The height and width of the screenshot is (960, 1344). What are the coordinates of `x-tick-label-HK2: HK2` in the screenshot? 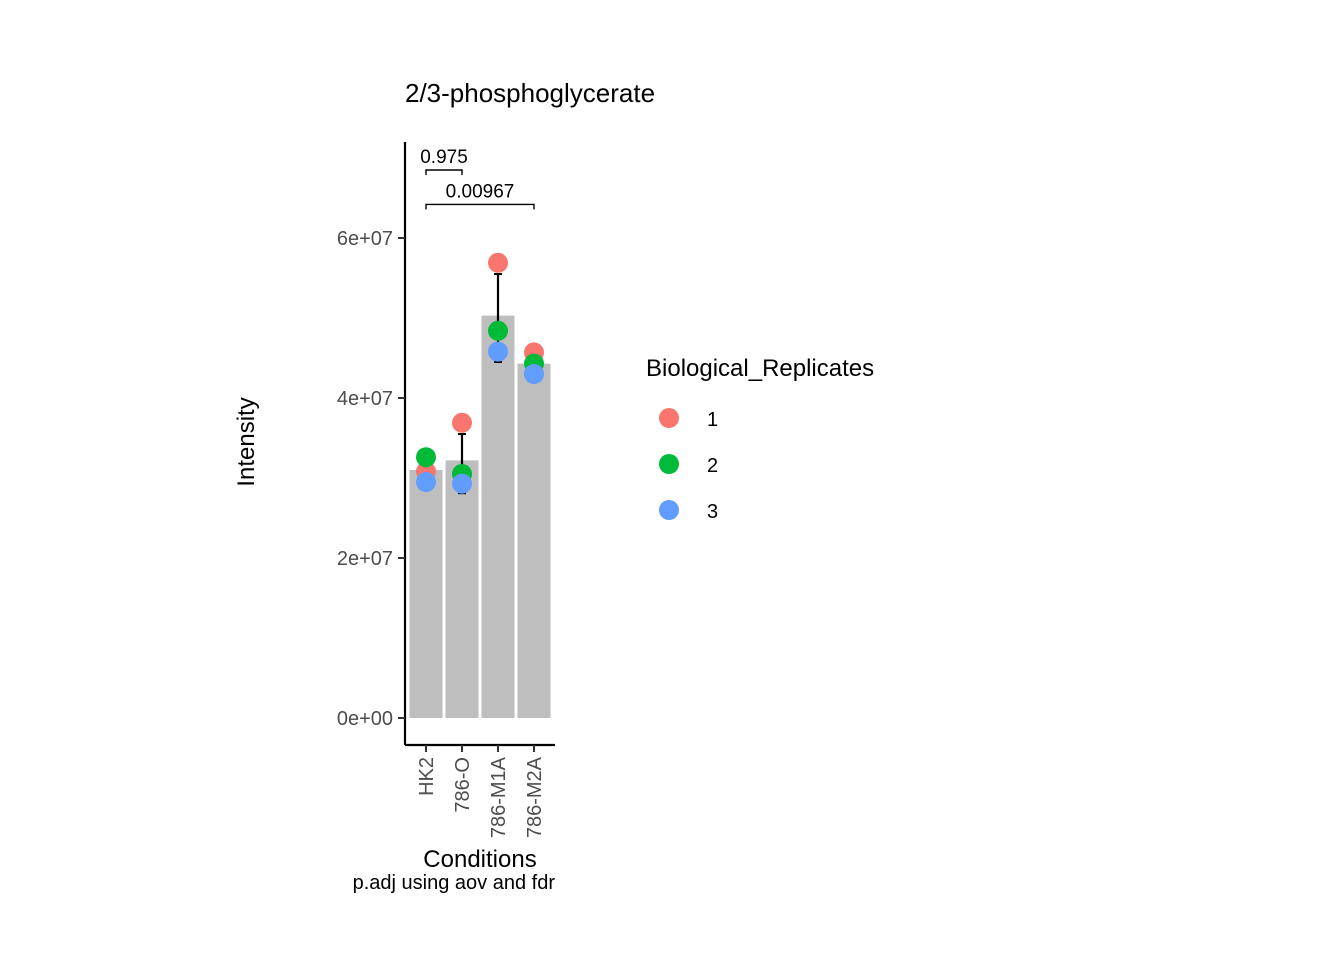 It's located at (427, 776).